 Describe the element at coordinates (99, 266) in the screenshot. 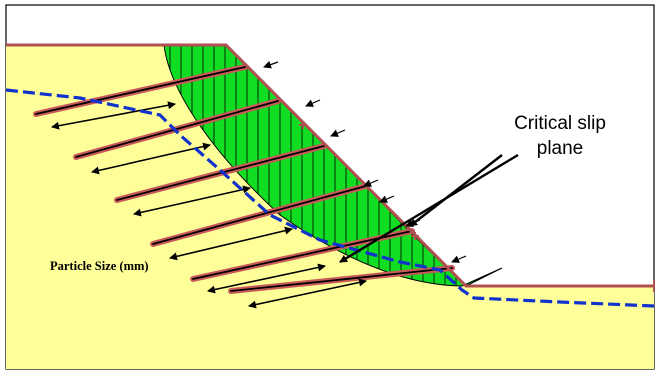

I see `particle-size-label: Particle Size (mm)` at that location.